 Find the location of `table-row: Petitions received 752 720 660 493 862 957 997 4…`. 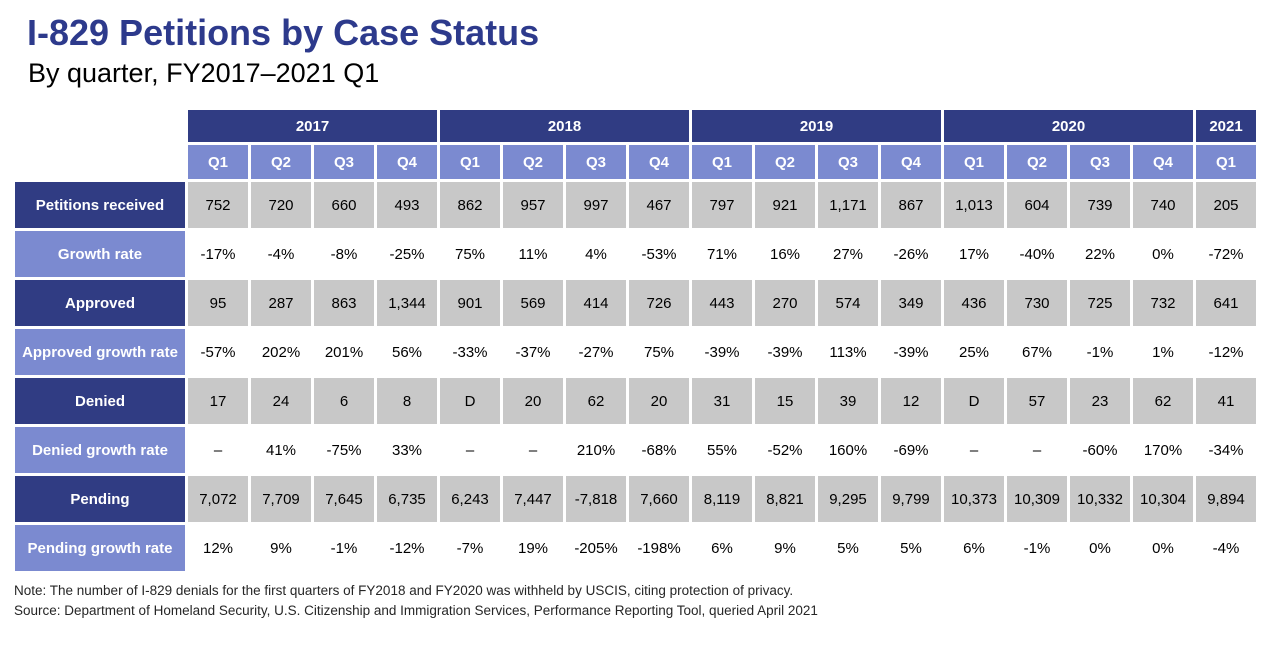

table-row: Petitions received 752 720 660 493 862 957 997 4… is located at coordinates (635, 205).